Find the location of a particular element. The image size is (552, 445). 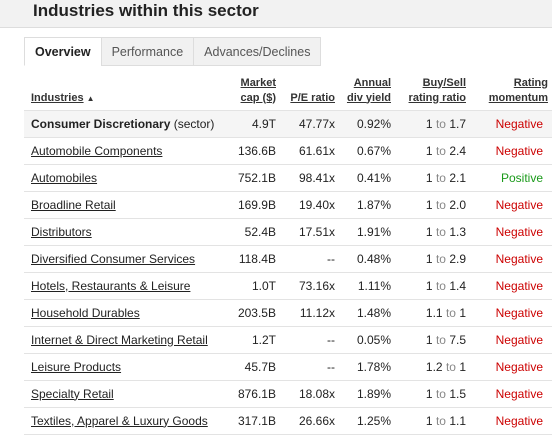

market-cap-cell: 317.1B is located at coordinates (256, 420).